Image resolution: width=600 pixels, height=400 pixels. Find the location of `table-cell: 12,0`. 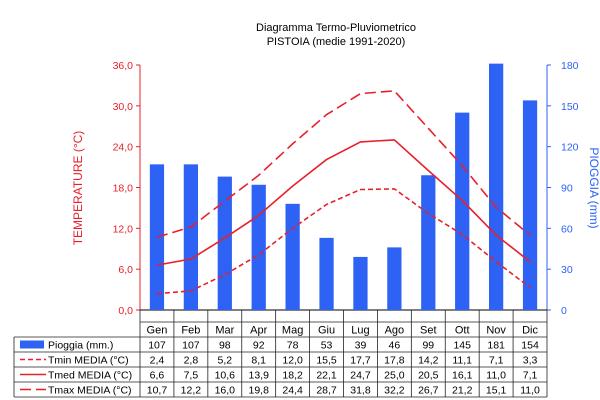

table-cell: 12,0 is located at coordinates (292, 361).